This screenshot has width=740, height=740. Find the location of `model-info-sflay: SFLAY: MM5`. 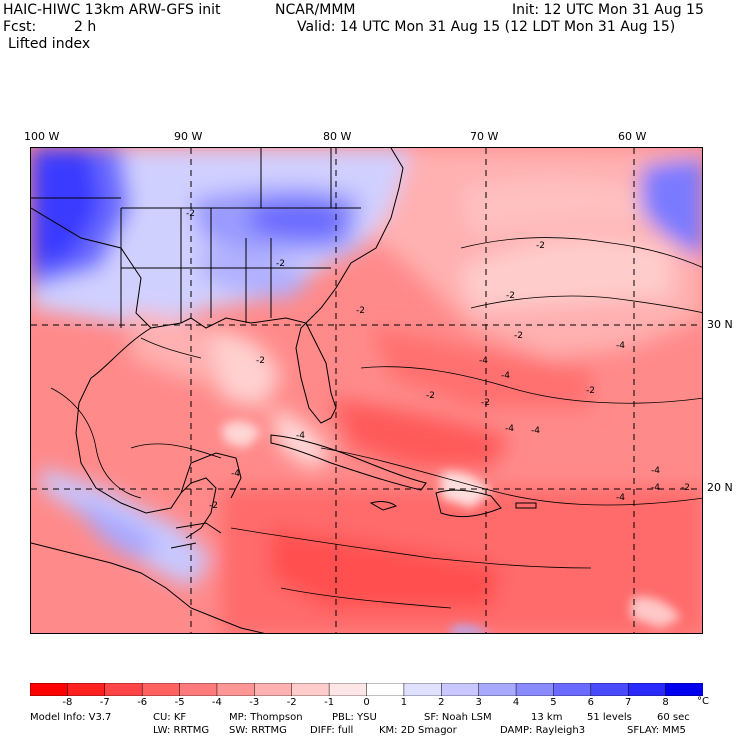

model-info-sflay: SFLAY: MM5 is located at coordinates (656, 730).